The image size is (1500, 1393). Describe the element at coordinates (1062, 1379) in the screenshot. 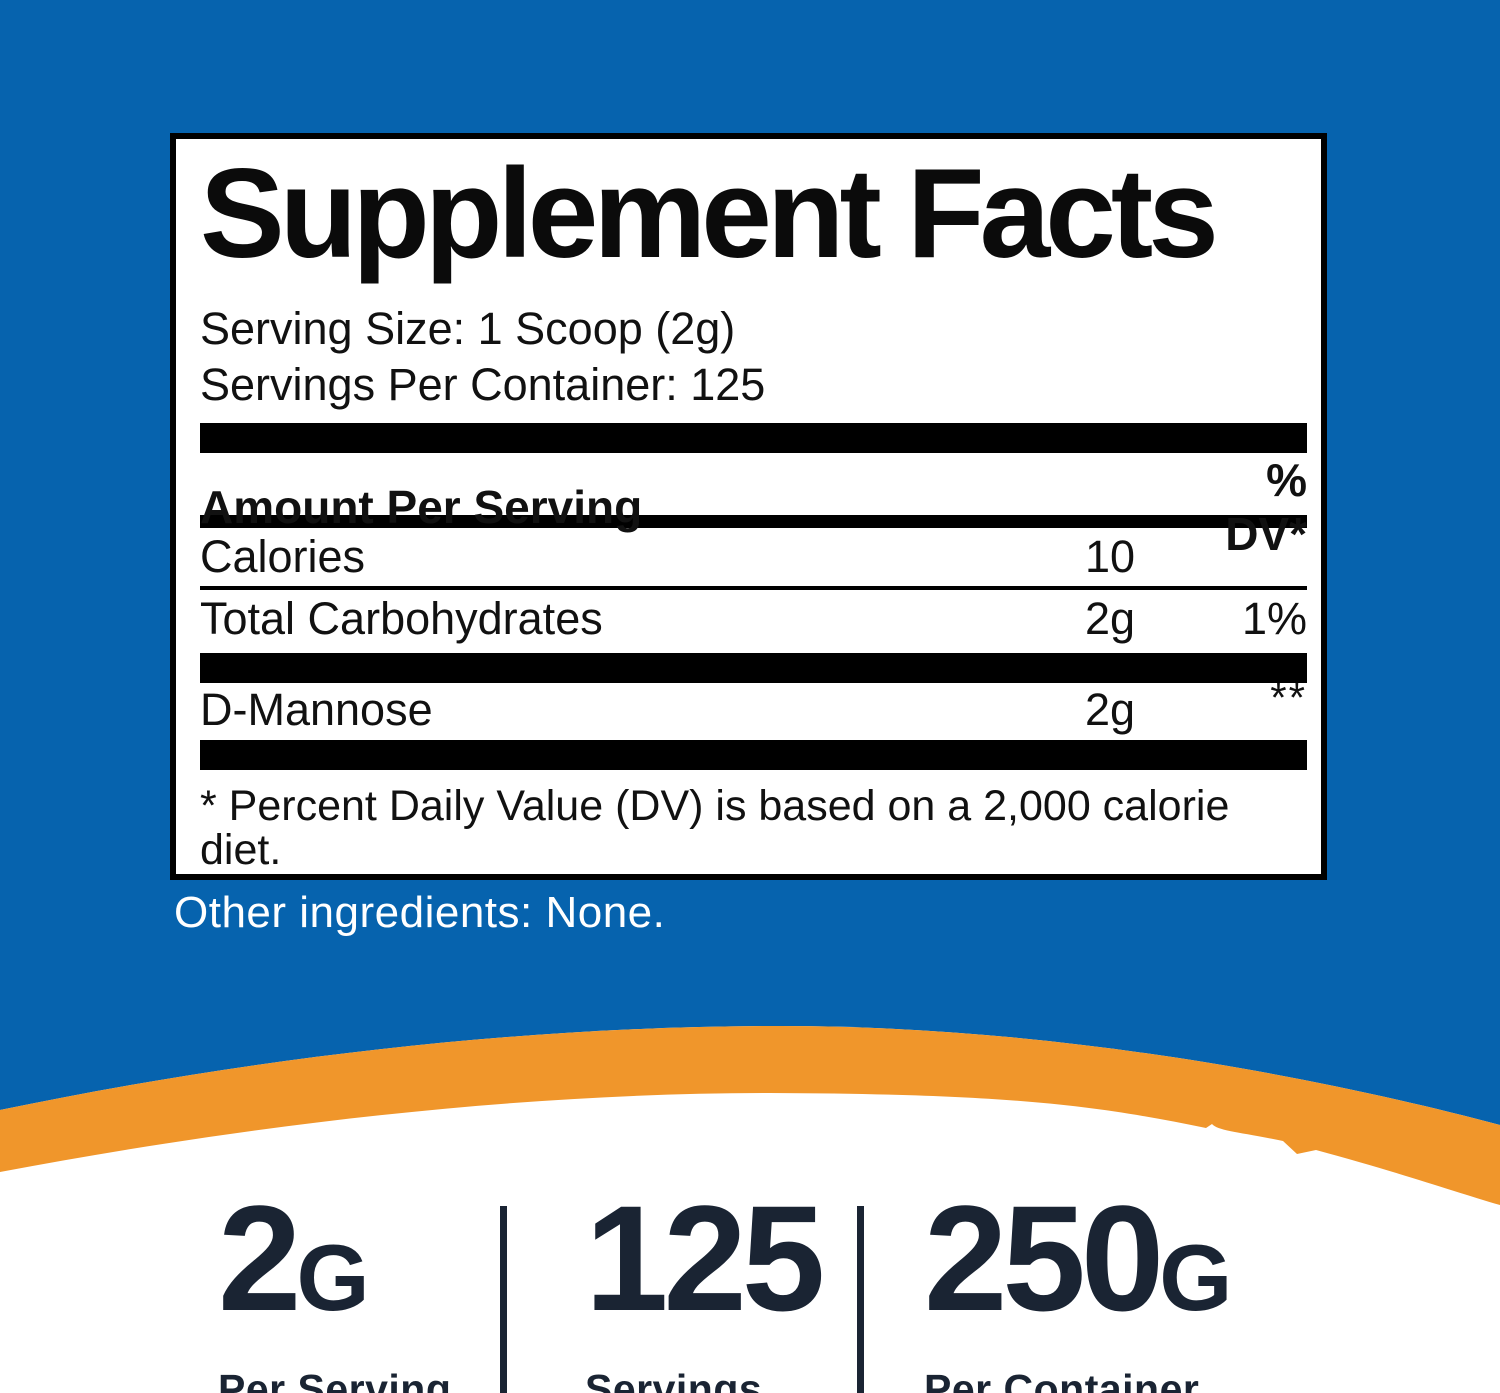

I see `stat-label: Per Container` at that location.